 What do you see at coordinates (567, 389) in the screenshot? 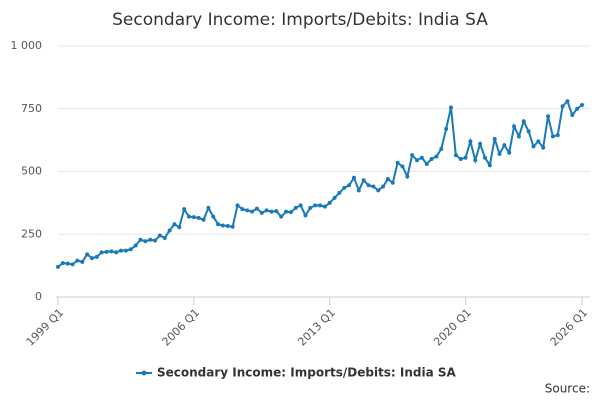
I see `source: Source:` at bounding box center [567, 389].